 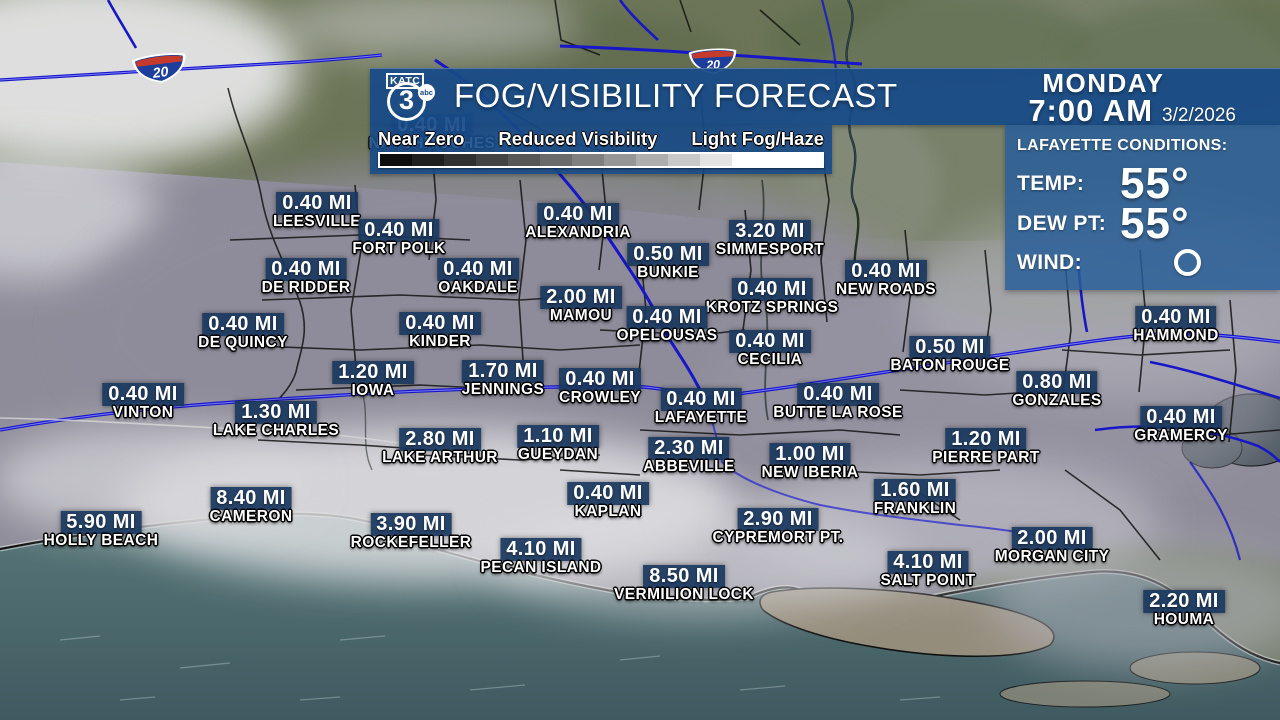 I want to click on city-name: VERMILION LOCK, so click(x=684, y=594).